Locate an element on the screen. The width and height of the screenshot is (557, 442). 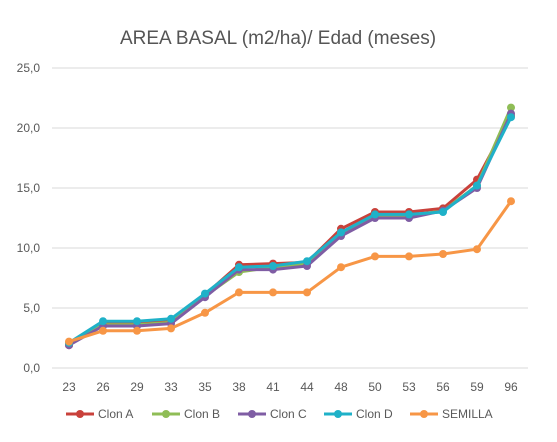
x-tick-label: 41 is located at coordinates (273, 387).